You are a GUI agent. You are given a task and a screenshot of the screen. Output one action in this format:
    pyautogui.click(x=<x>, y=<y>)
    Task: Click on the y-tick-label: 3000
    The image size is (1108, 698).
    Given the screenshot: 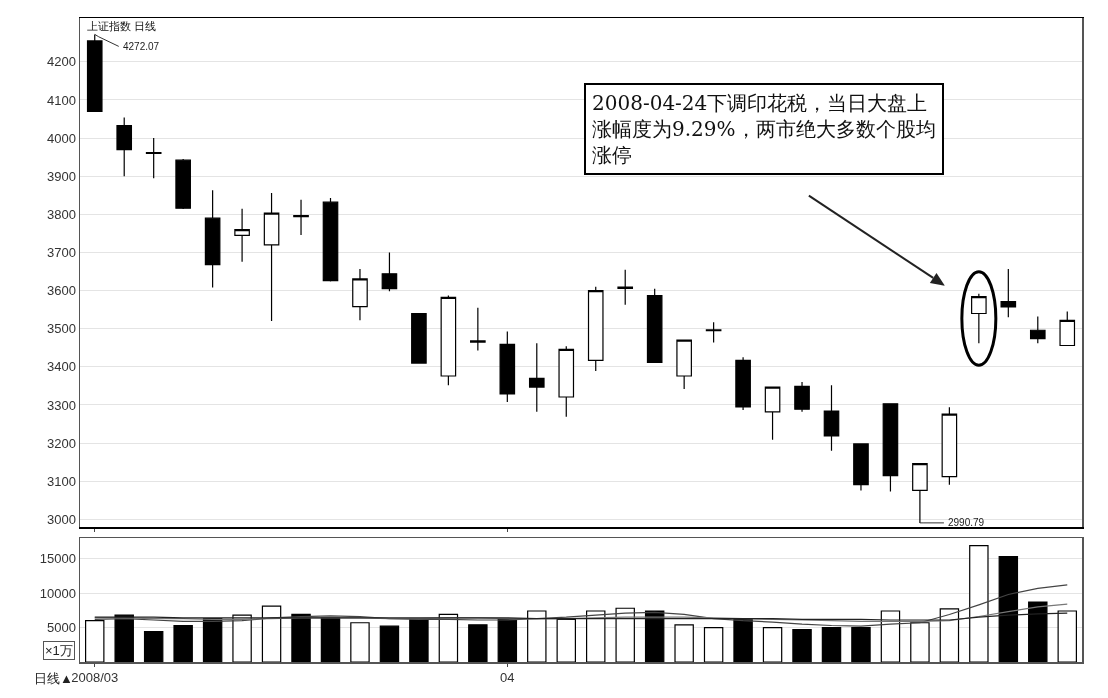 What is the action you would take?
    pyautogui.click(x=61, y=519)
    